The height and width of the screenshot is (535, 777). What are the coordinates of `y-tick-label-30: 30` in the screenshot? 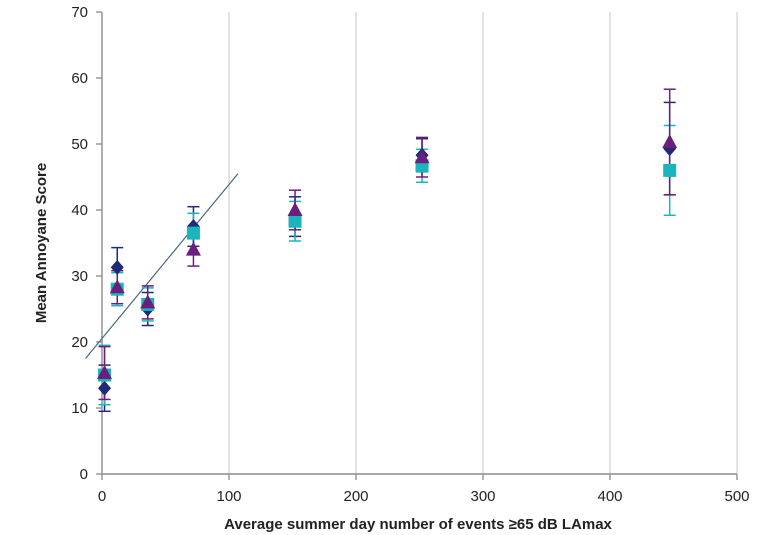 It's located at (79, 276).